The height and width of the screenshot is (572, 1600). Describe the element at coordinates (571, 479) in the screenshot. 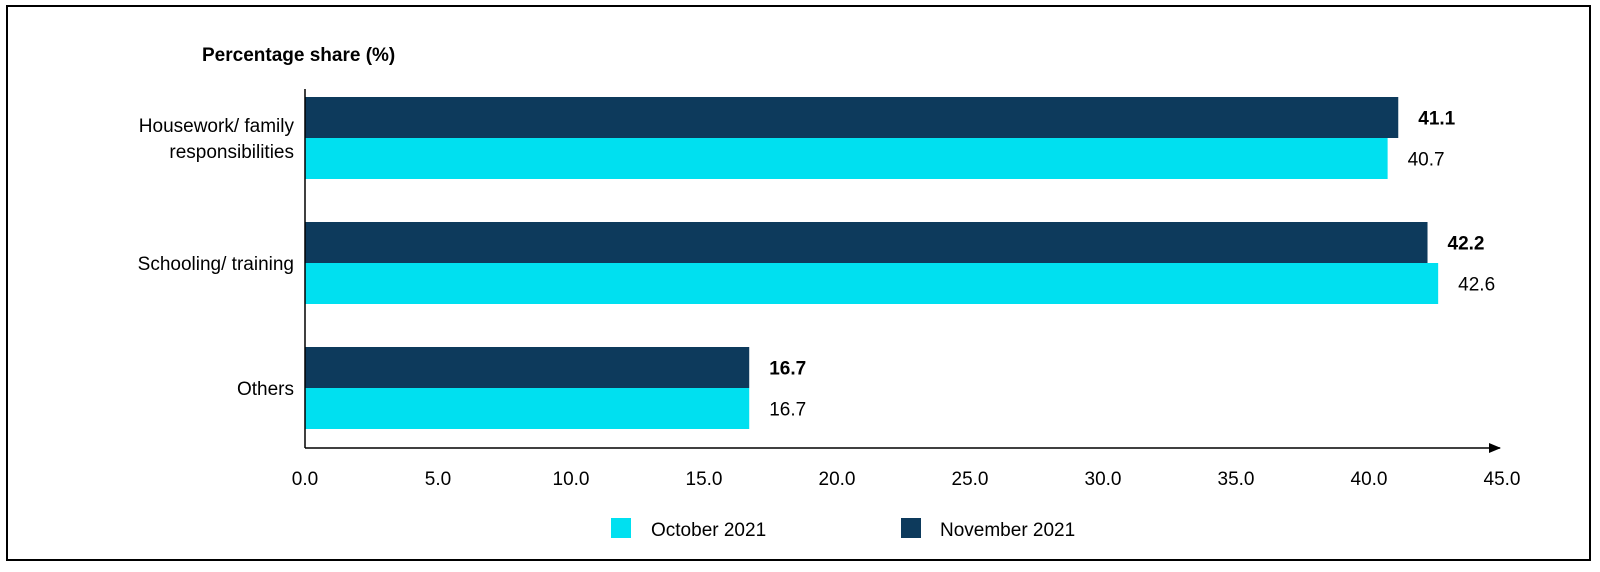

I see `x-tick-label: 10.0` at that location.